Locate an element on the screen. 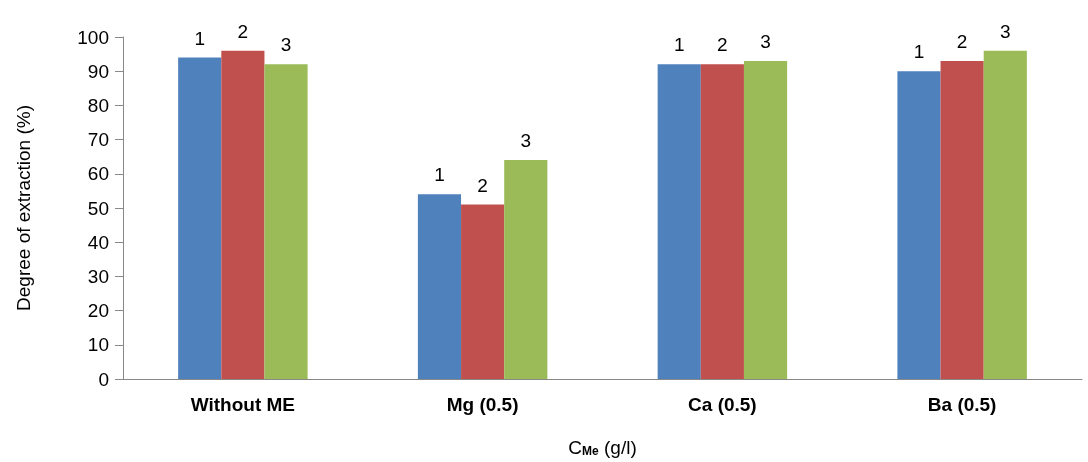 This screenshot has height=462, width=1088. y-axis-title: Degree of extraction (%) is located at coordinates (23, 208).